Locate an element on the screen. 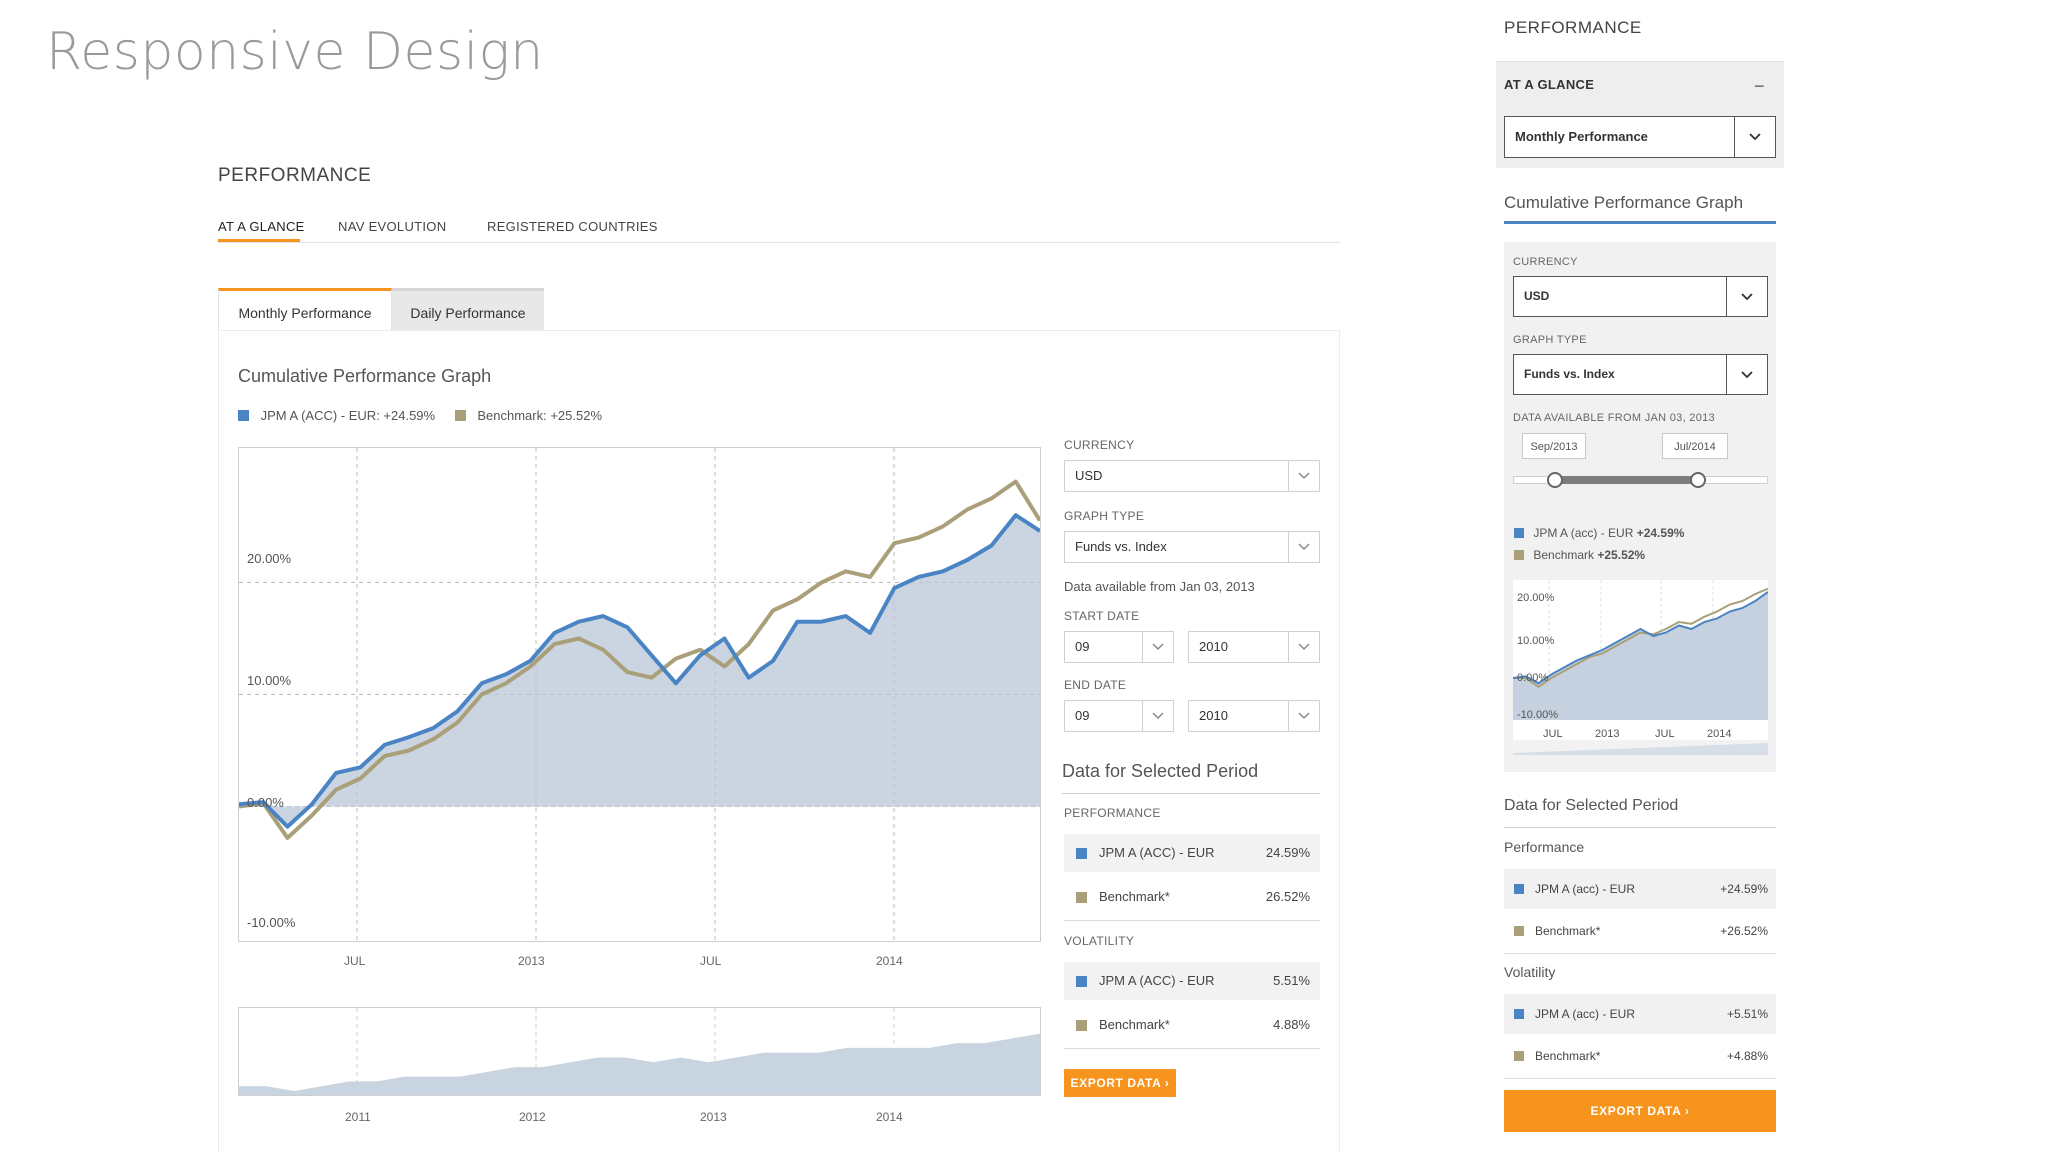 The height and width of the screenshot is (1152, 2048). vol-benchmark-name: Benchmark* is located at coordinates (1134, 1024).